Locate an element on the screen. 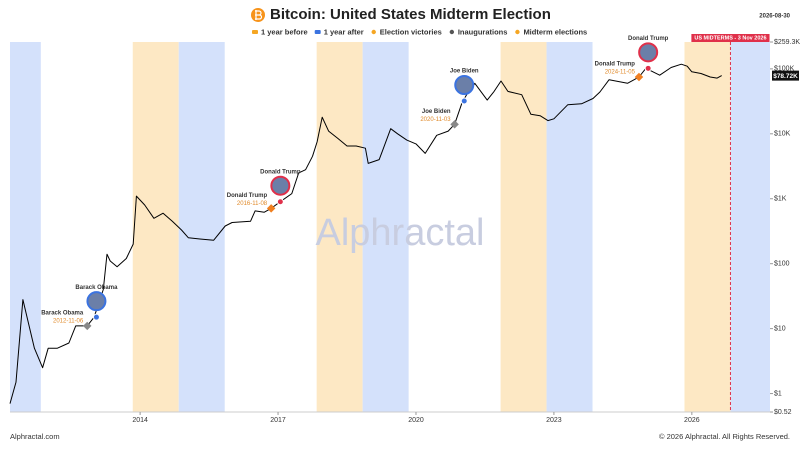  legend-label: 1 year after is located at coordinates (344, 31).